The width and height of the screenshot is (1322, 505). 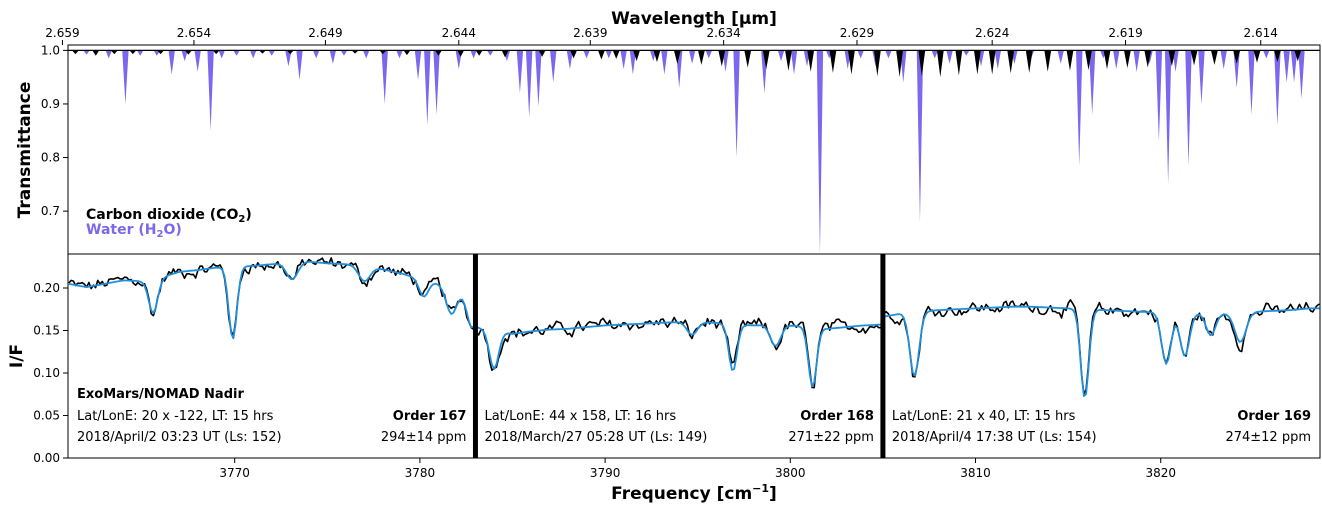 What do you see at coordinates (994, 437) in the screenshot?
I see `order-date: 2018/April/4 17:38 UT (Ls: 154)` at bounding box center [994, 437].